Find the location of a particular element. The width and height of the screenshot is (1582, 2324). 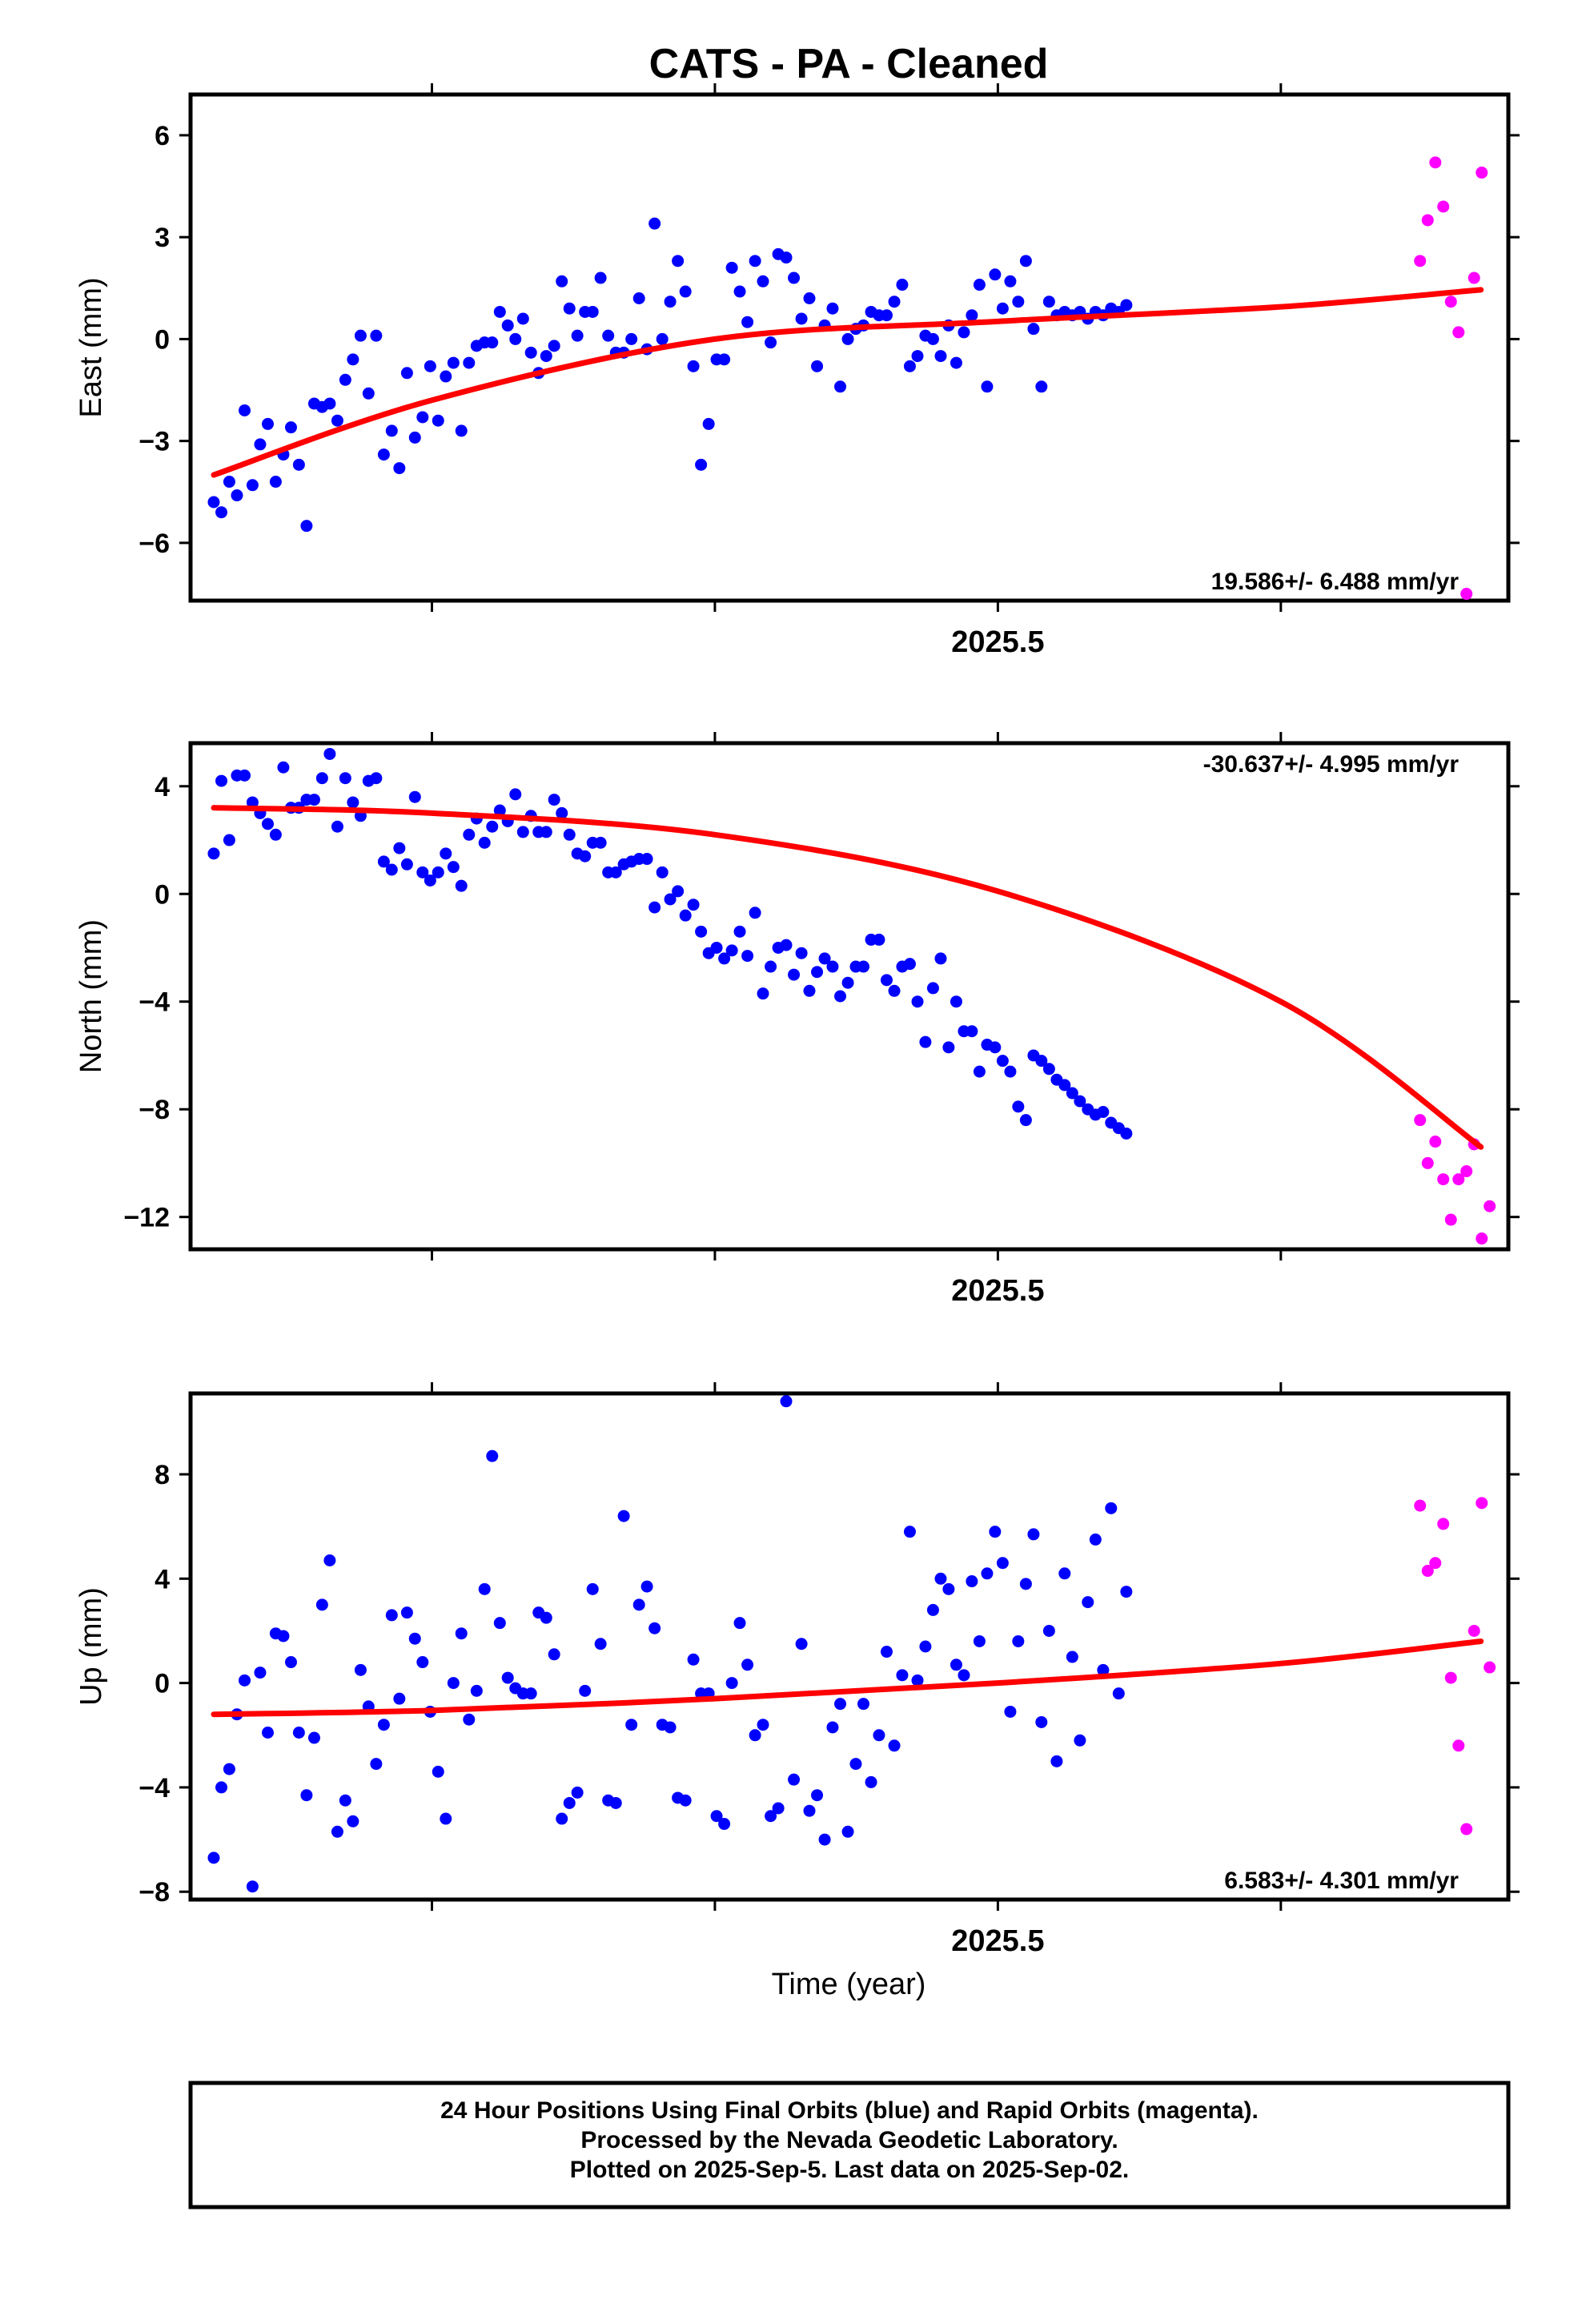

up-x-tick-label: 2025.5 is located at coordinates (998, 1941).